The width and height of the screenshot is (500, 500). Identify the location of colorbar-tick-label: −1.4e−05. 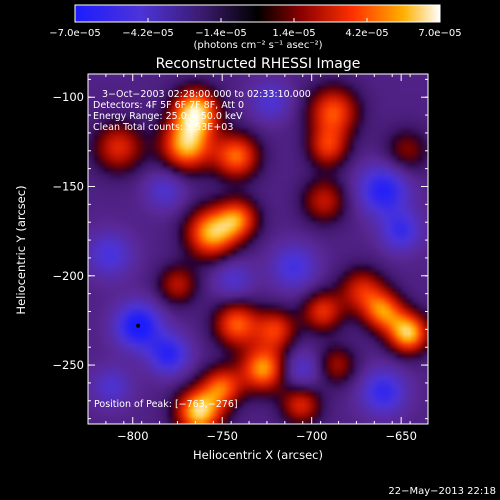
(221, 33).